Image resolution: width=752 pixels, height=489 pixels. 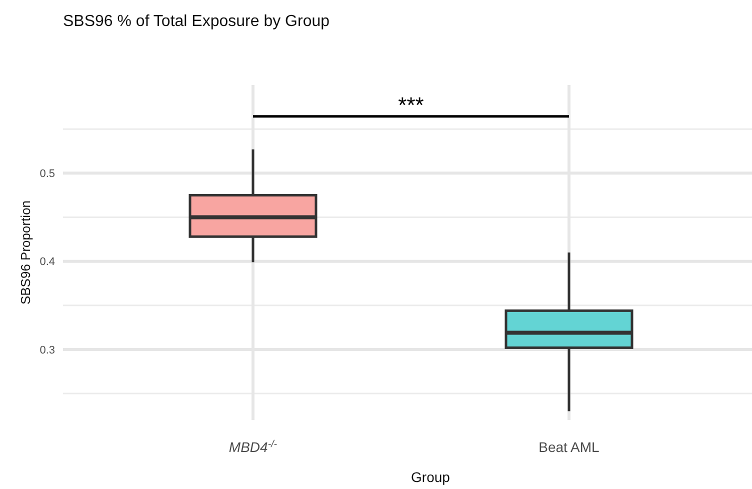 What do you see at coordinates (47, 262) in the screenshot?
I see `y-tick-label: 0.4` at bounding box center [47, 262].